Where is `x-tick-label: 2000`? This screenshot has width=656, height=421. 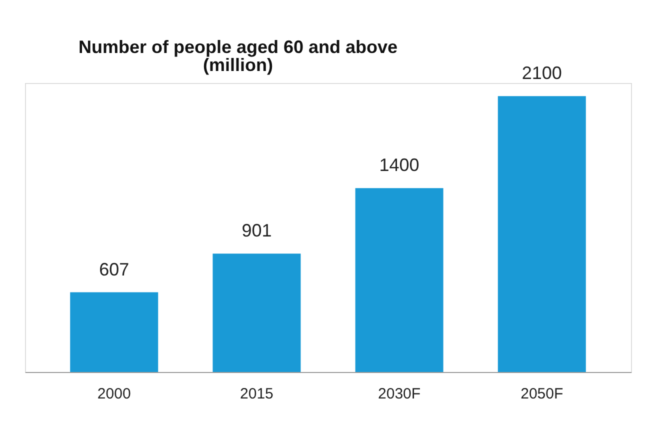
x-tick-label: 2000 is located at coordinates (114, 394).